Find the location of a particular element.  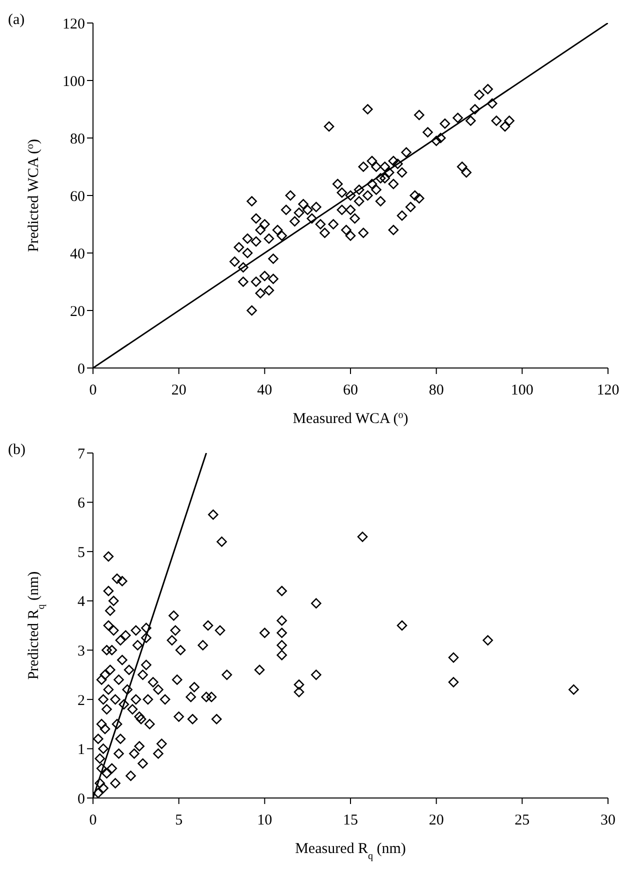

x-tick-label: 30 is located at coordinates (608, 820).